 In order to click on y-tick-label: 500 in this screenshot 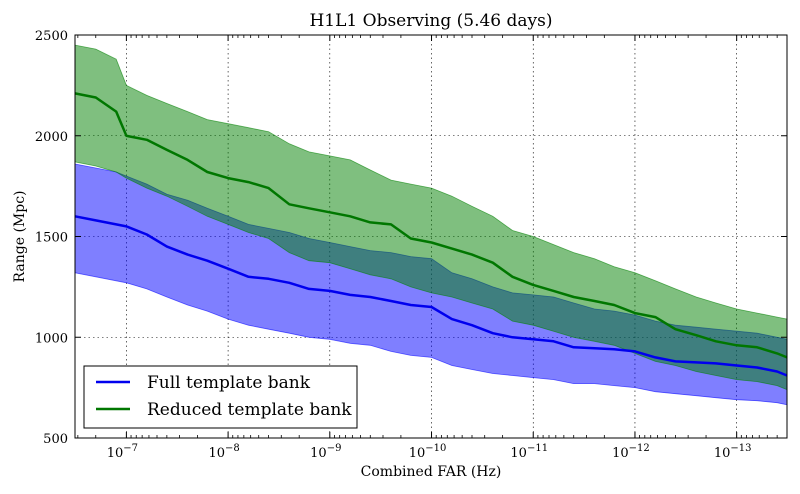, I will do `click(55, 439)`.